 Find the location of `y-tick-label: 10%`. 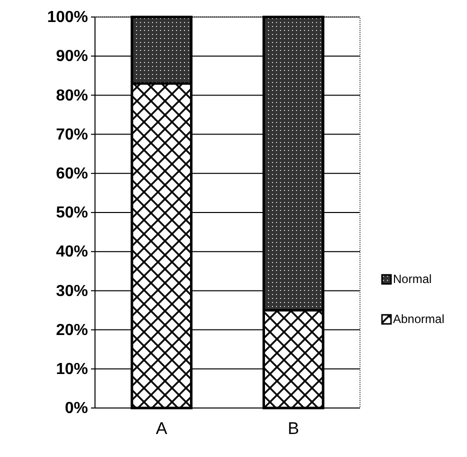

y-tick-label: 10% is located at coordinates (72, 369).